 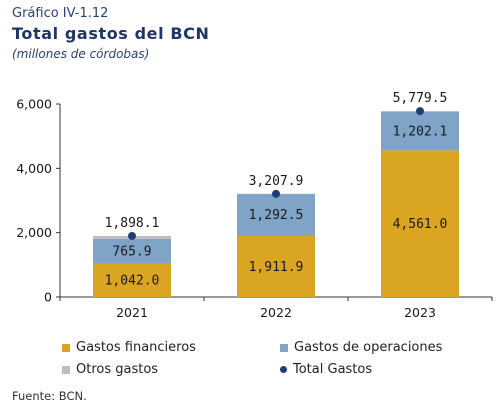 I want to click on chart-subtitle: (millones de córdobas), so click(x=81, y=54).